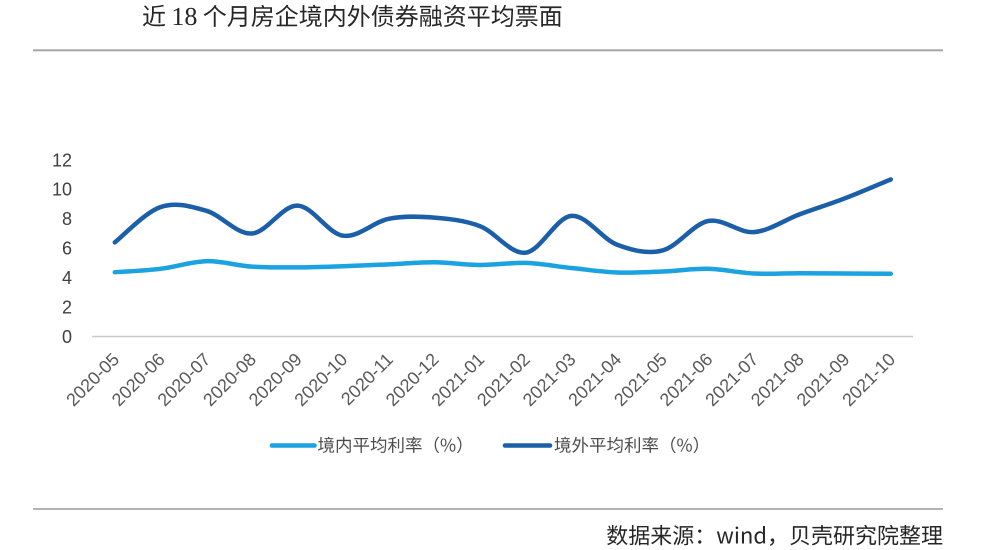 This screenshot has width=995, height=550. I want to click on svg-text: 4, so click(67, 278).